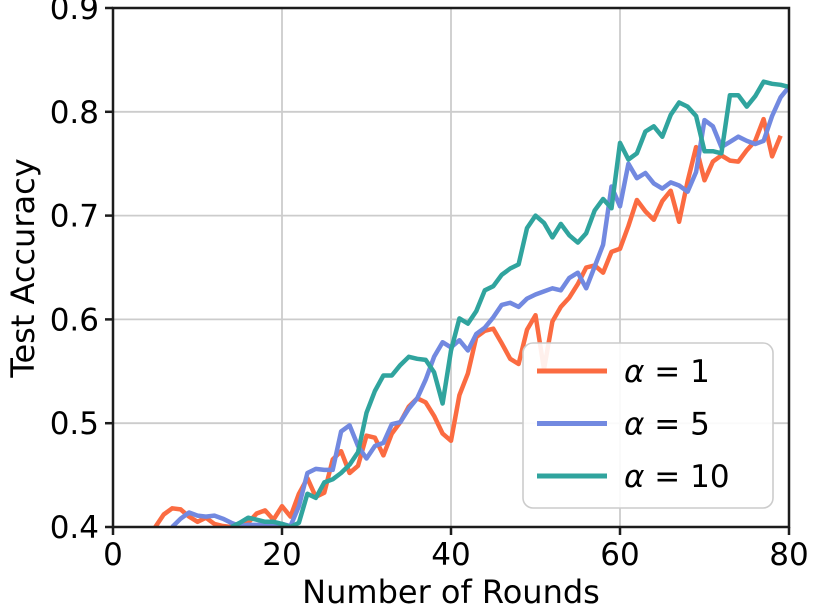 The width and height of the screenshot is (814, 610). Describe the element at coordinates (74, 13) in the screenshot. I see `y-tick-label: 0.9` at that location.